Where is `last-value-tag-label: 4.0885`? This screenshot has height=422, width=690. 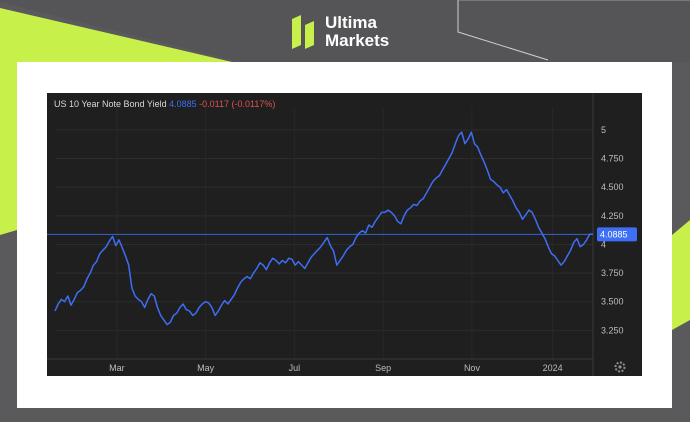
last-value-tag-label: 4.0885 is located at coordinates (614, 234).